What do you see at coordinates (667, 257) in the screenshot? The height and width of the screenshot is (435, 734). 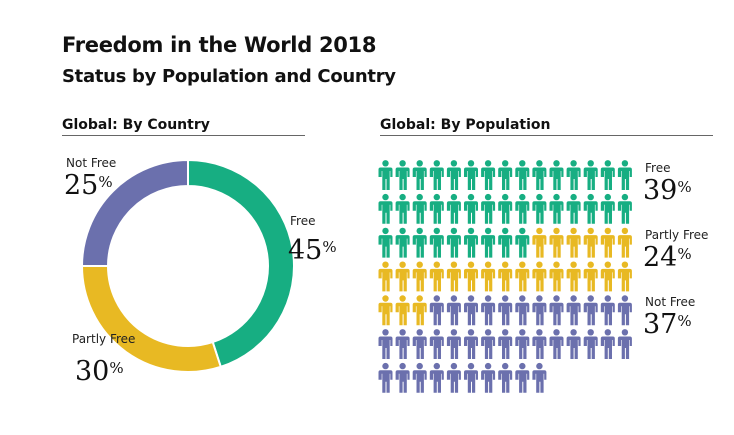 I see `picto-value-partly-free: 24%` at bounding box center [667, 257].